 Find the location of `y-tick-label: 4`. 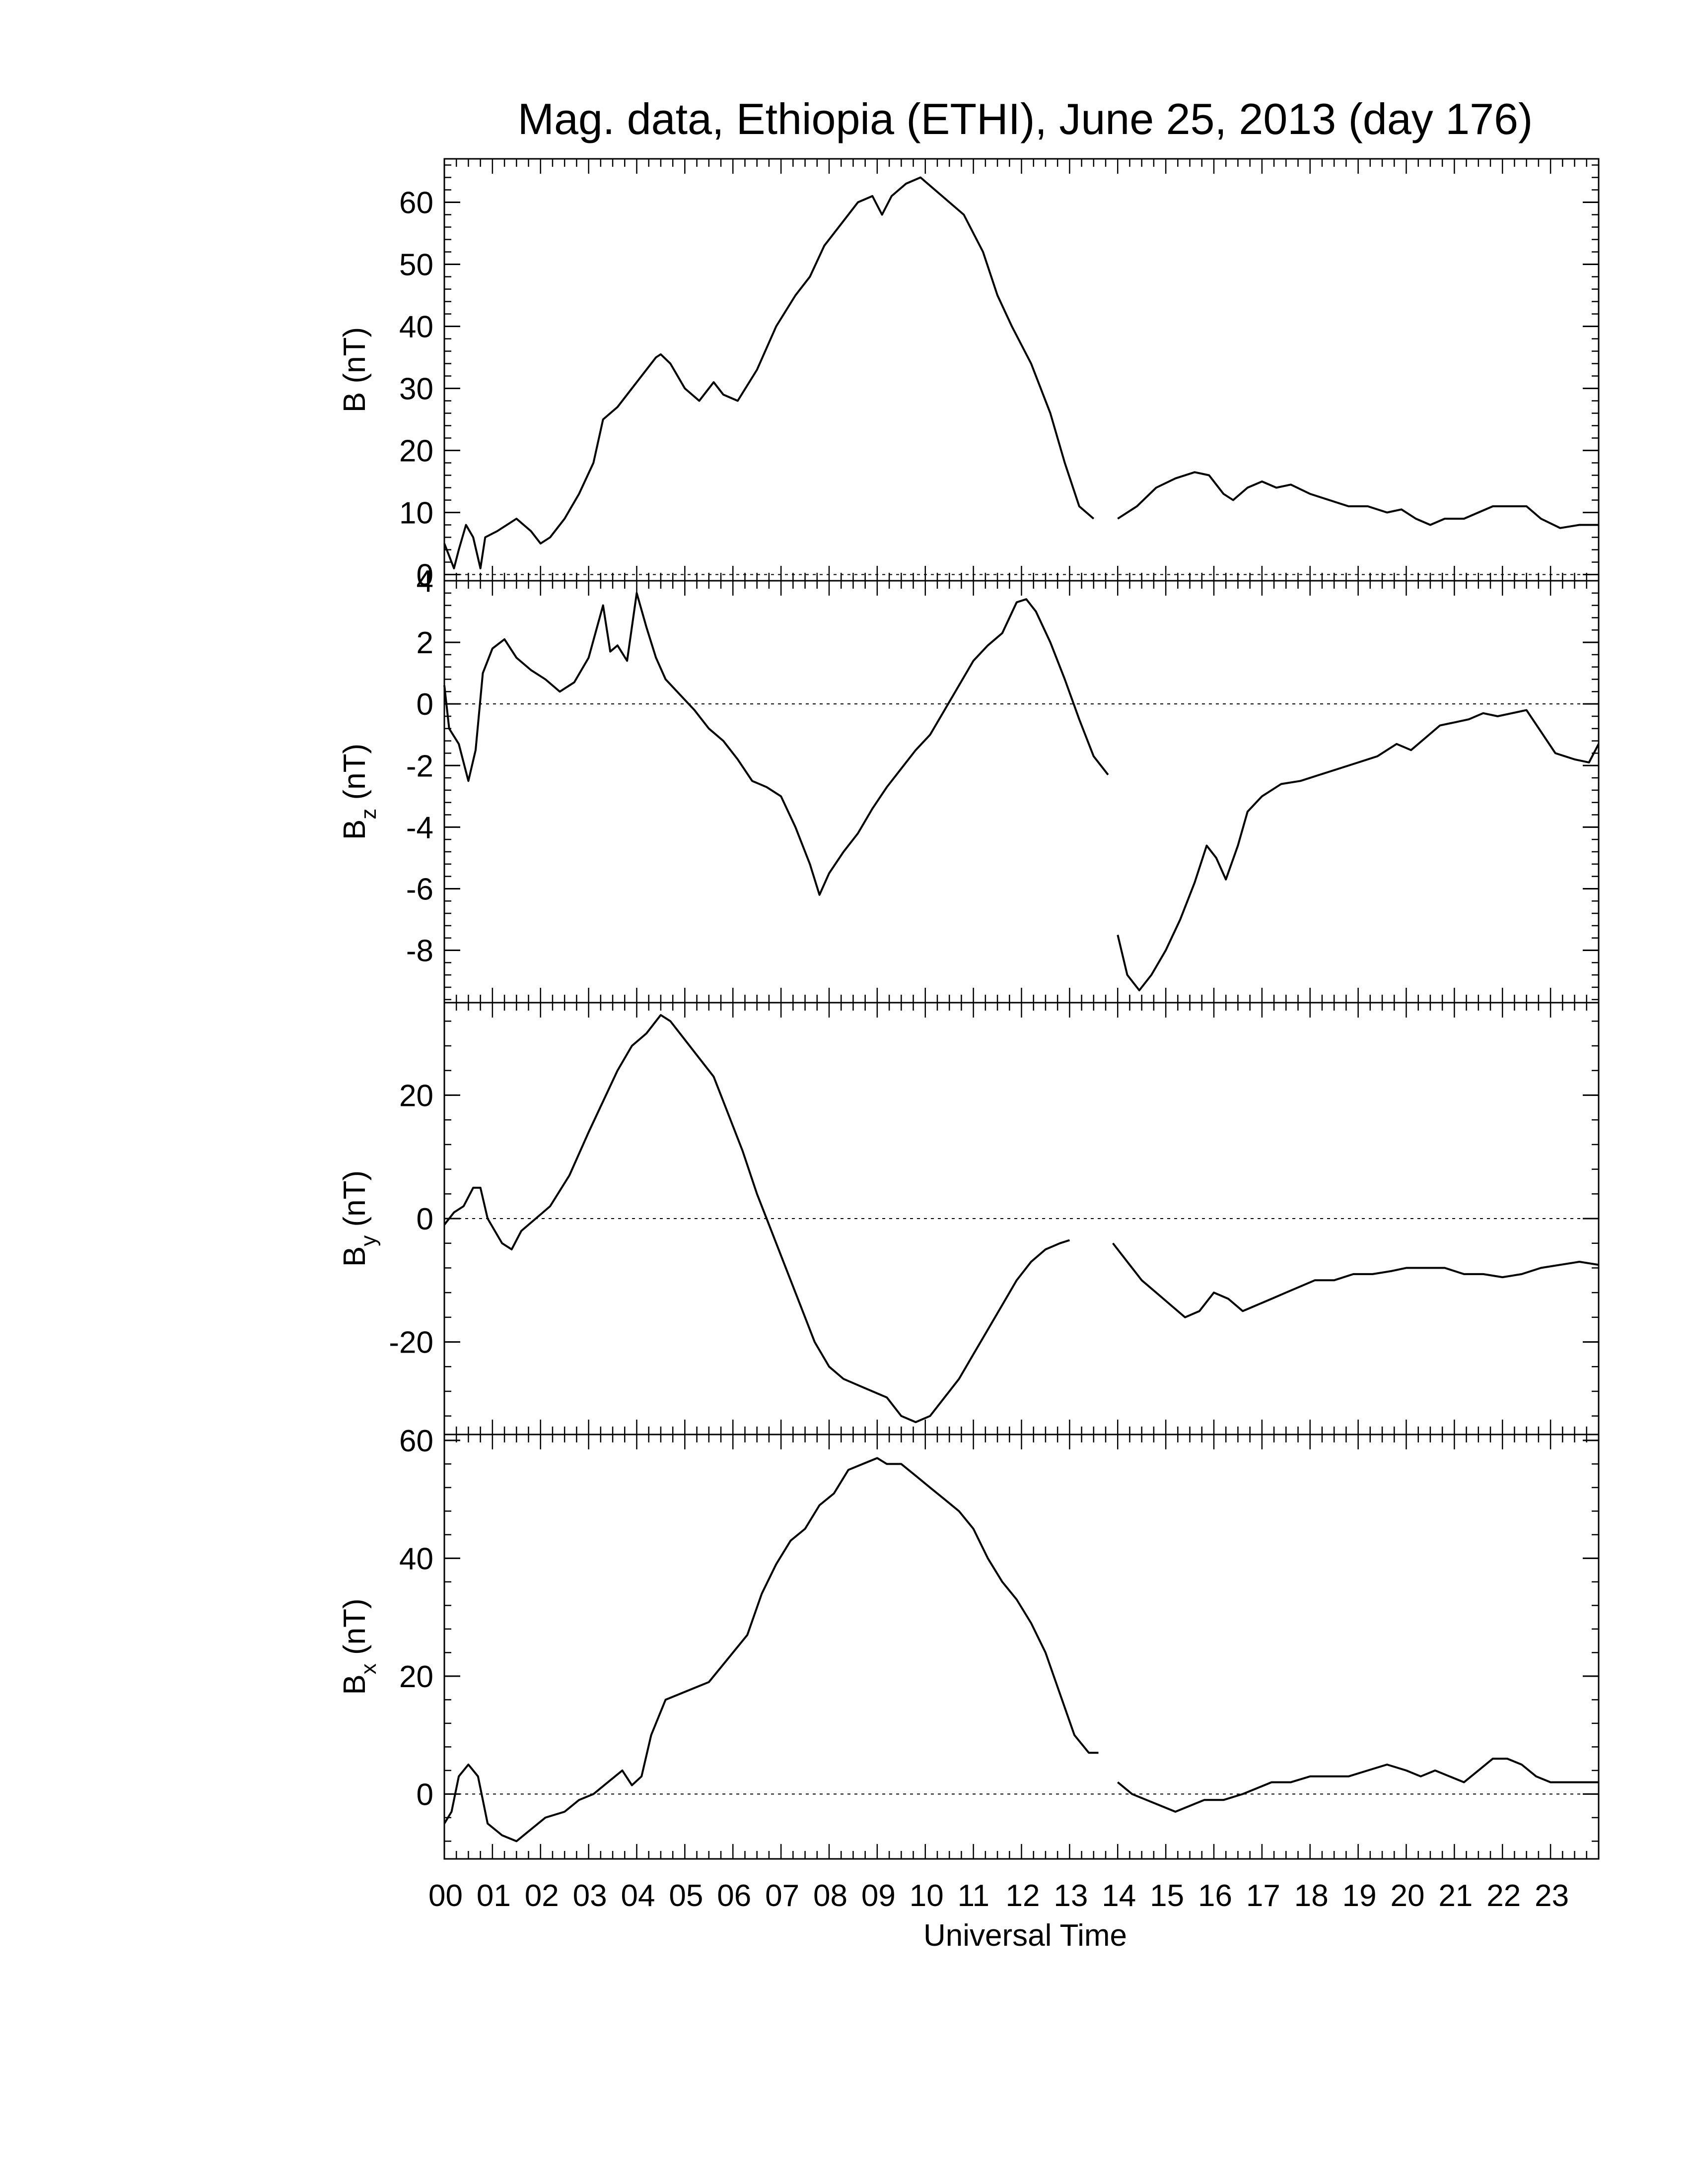

y-tick-label: 4 is located at coordinates (425, 581).